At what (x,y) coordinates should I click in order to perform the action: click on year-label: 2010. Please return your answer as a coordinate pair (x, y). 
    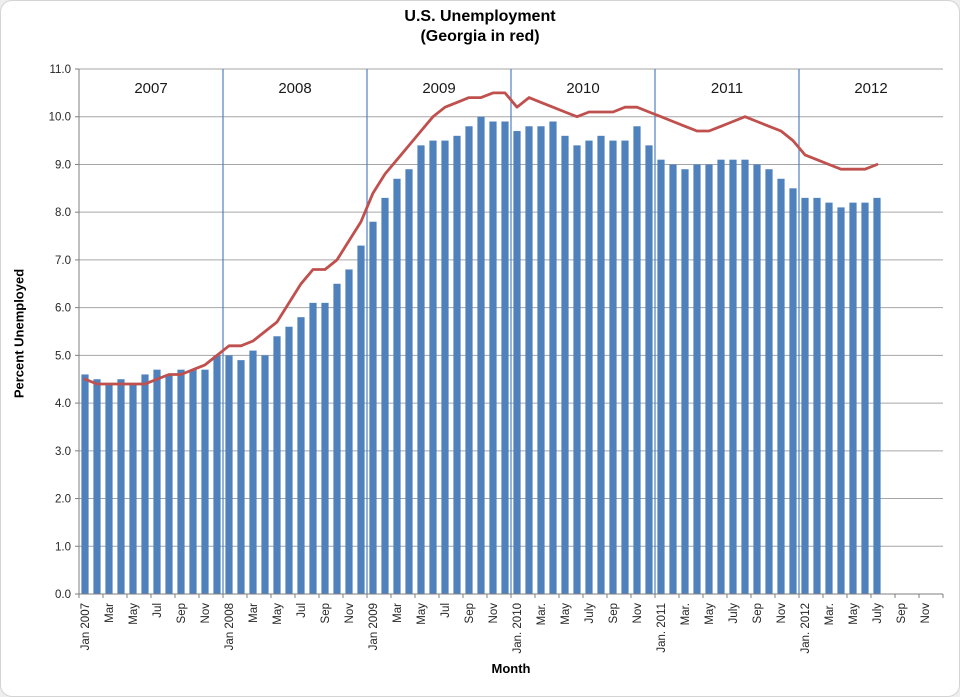
    Looking at the image, I should click on (582, 88).